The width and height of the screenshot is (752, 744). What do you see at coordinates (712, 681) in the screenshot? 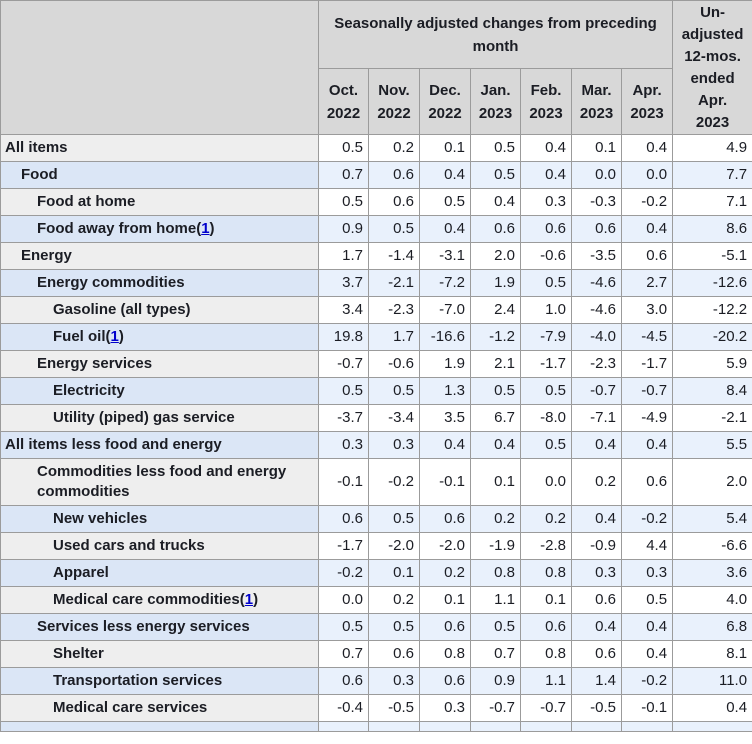
I see `value-cell: 11.0` at bounding box center [712, 681].